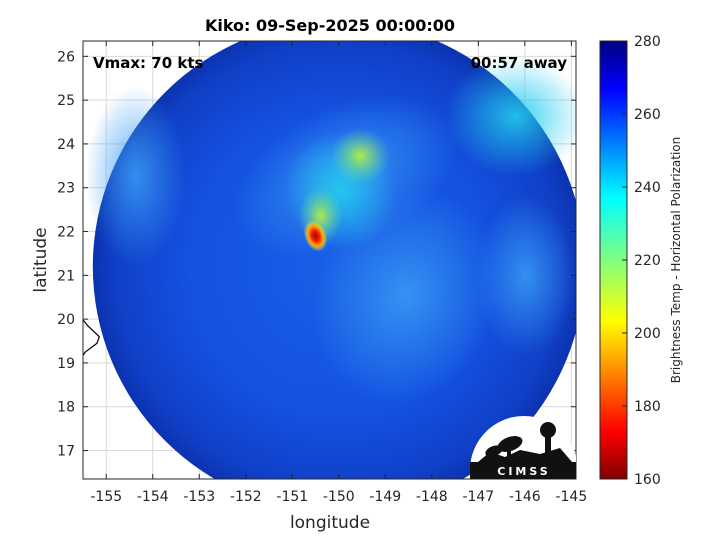 The height and width of the screenshot is (540, 720). Describe the element at coordinates (360, 155) in the screenshot. I see `green-region-north` at that location.